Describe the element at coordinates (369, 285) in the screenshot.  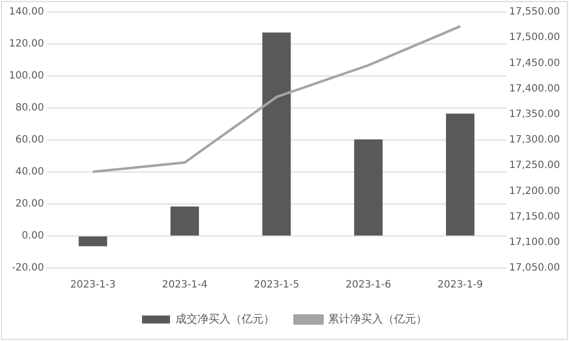
I see `x-tick-label: 2023-1-6` at that location.